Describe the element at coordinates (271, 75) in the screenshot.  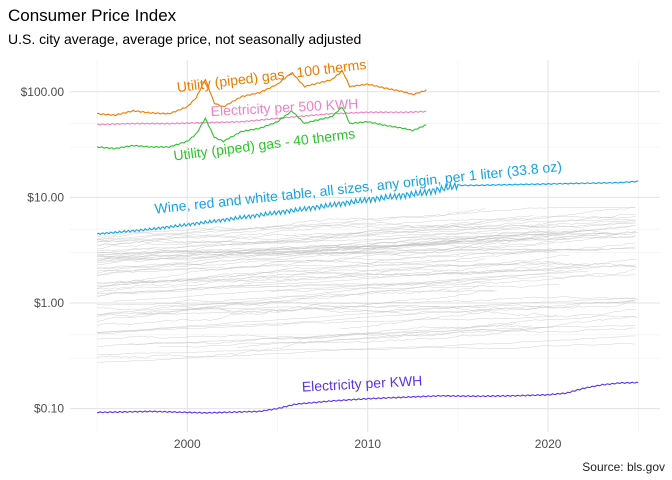
I see `series-label: Utility (piped) gas - 100 therms` at that location.